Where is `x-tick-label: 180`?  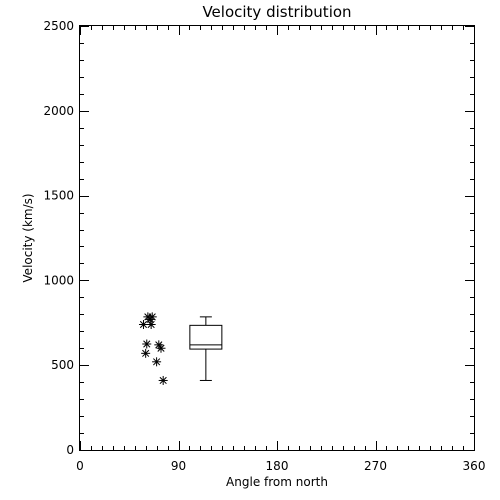
x-tick-label: 180 is located at coordinates (277, 466).